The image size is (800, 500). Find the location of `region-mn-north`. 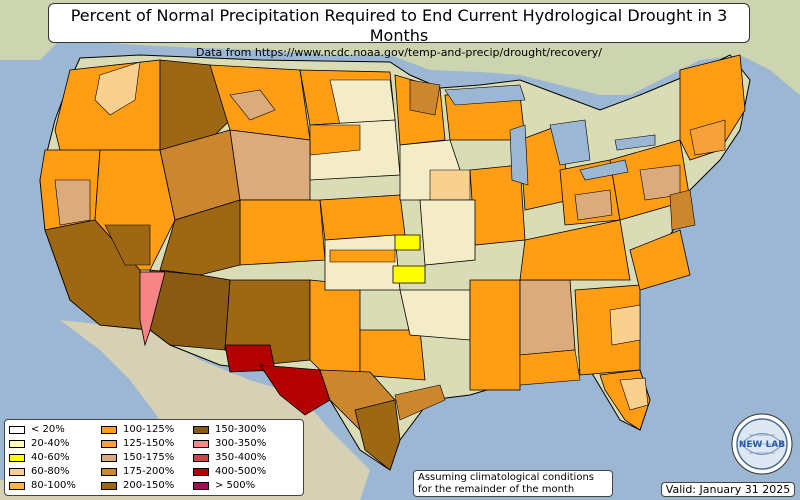

region-mn-north is located at coordinates (425, 97).